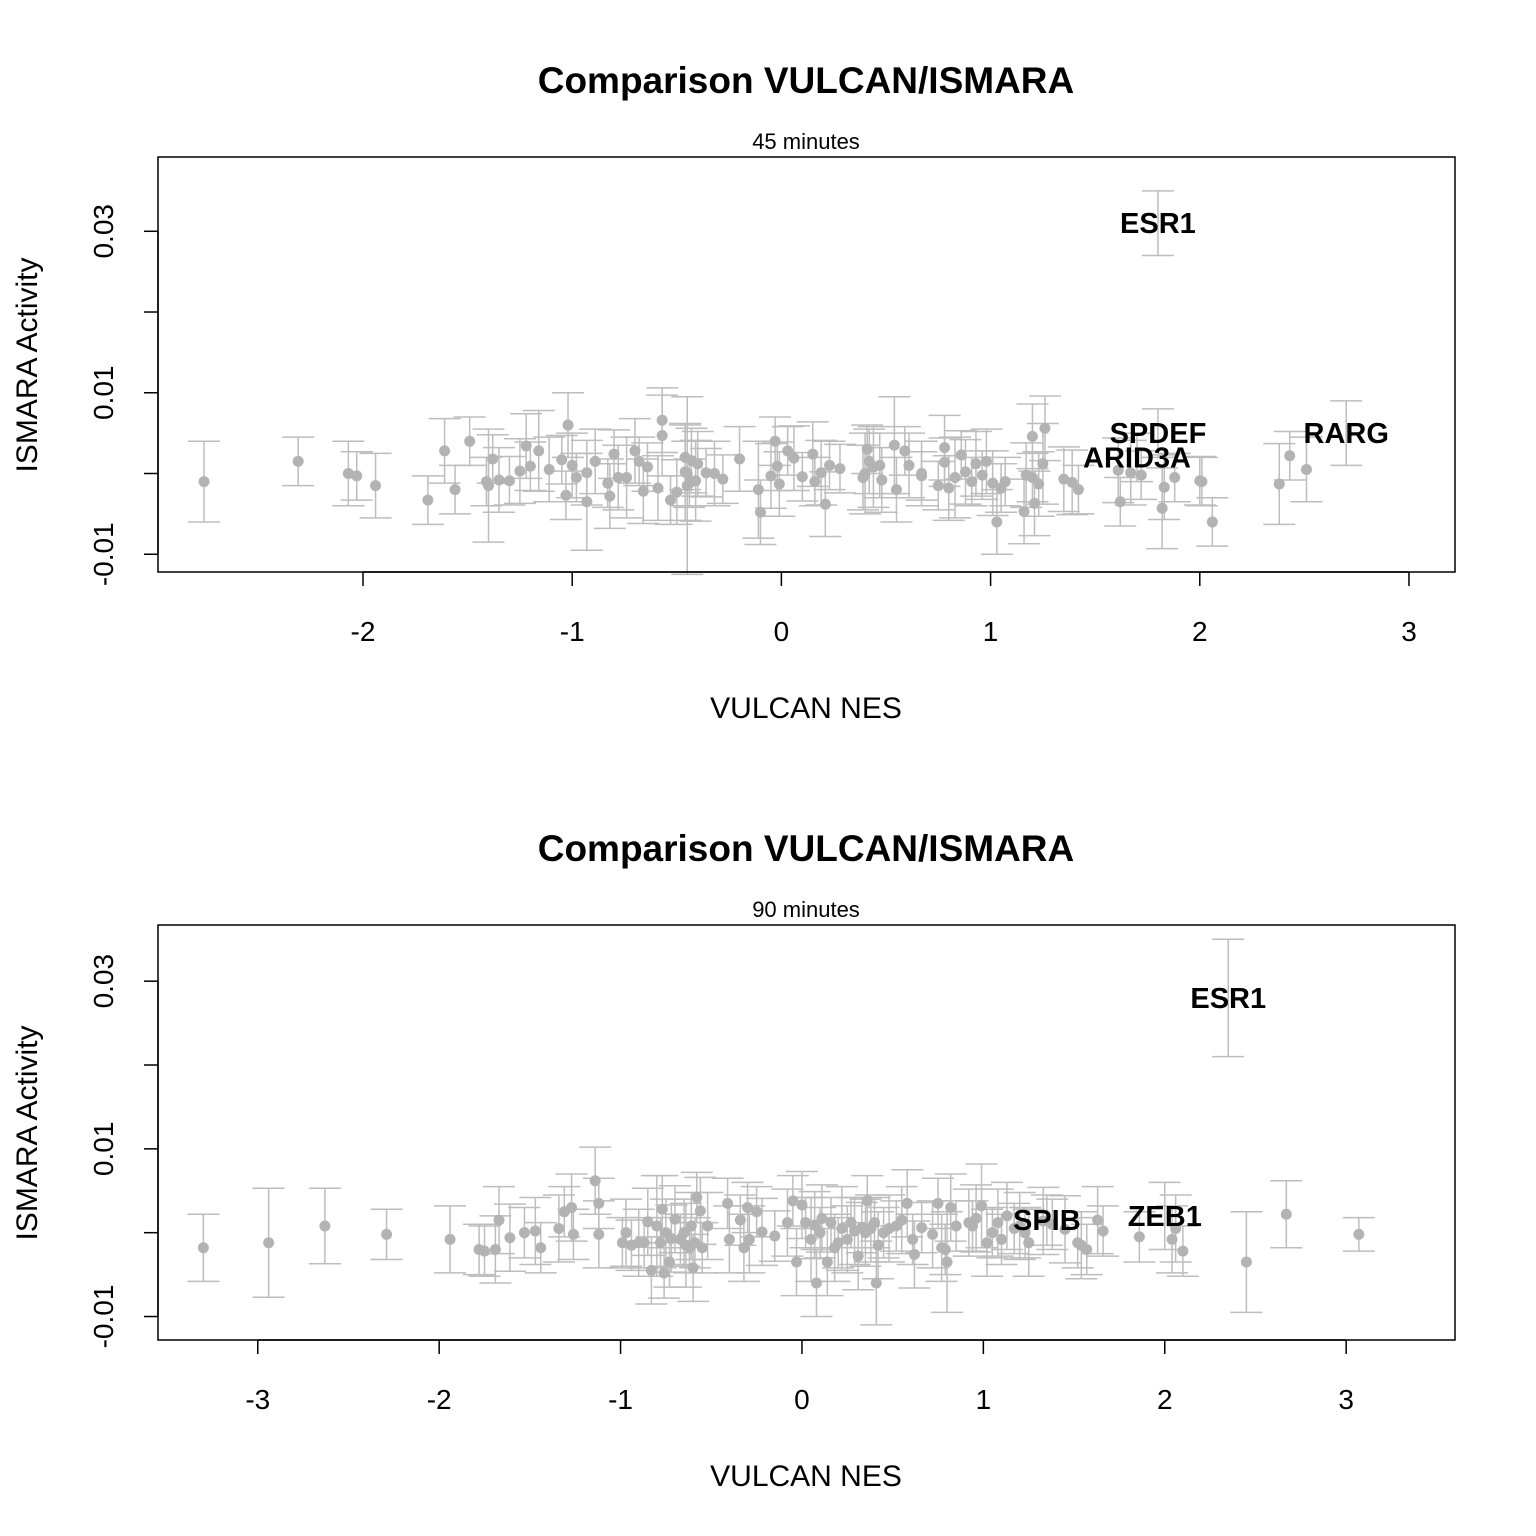 This screenshot has width=1536, height=1536. Describe the element at coordinates (799, 1377) in the screenshot. I see `x-axis: -3 -2 -1 0 1 2 3` at that location.